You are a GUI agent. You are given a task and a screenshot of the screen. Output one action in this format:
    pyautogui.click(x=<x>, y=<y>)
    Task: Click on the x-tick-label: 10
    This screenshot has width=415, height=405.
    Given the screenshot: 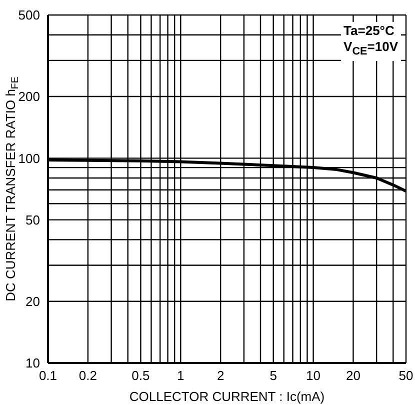 What is the action you would take?
    pyautogui.click(x=313, y=376)
    